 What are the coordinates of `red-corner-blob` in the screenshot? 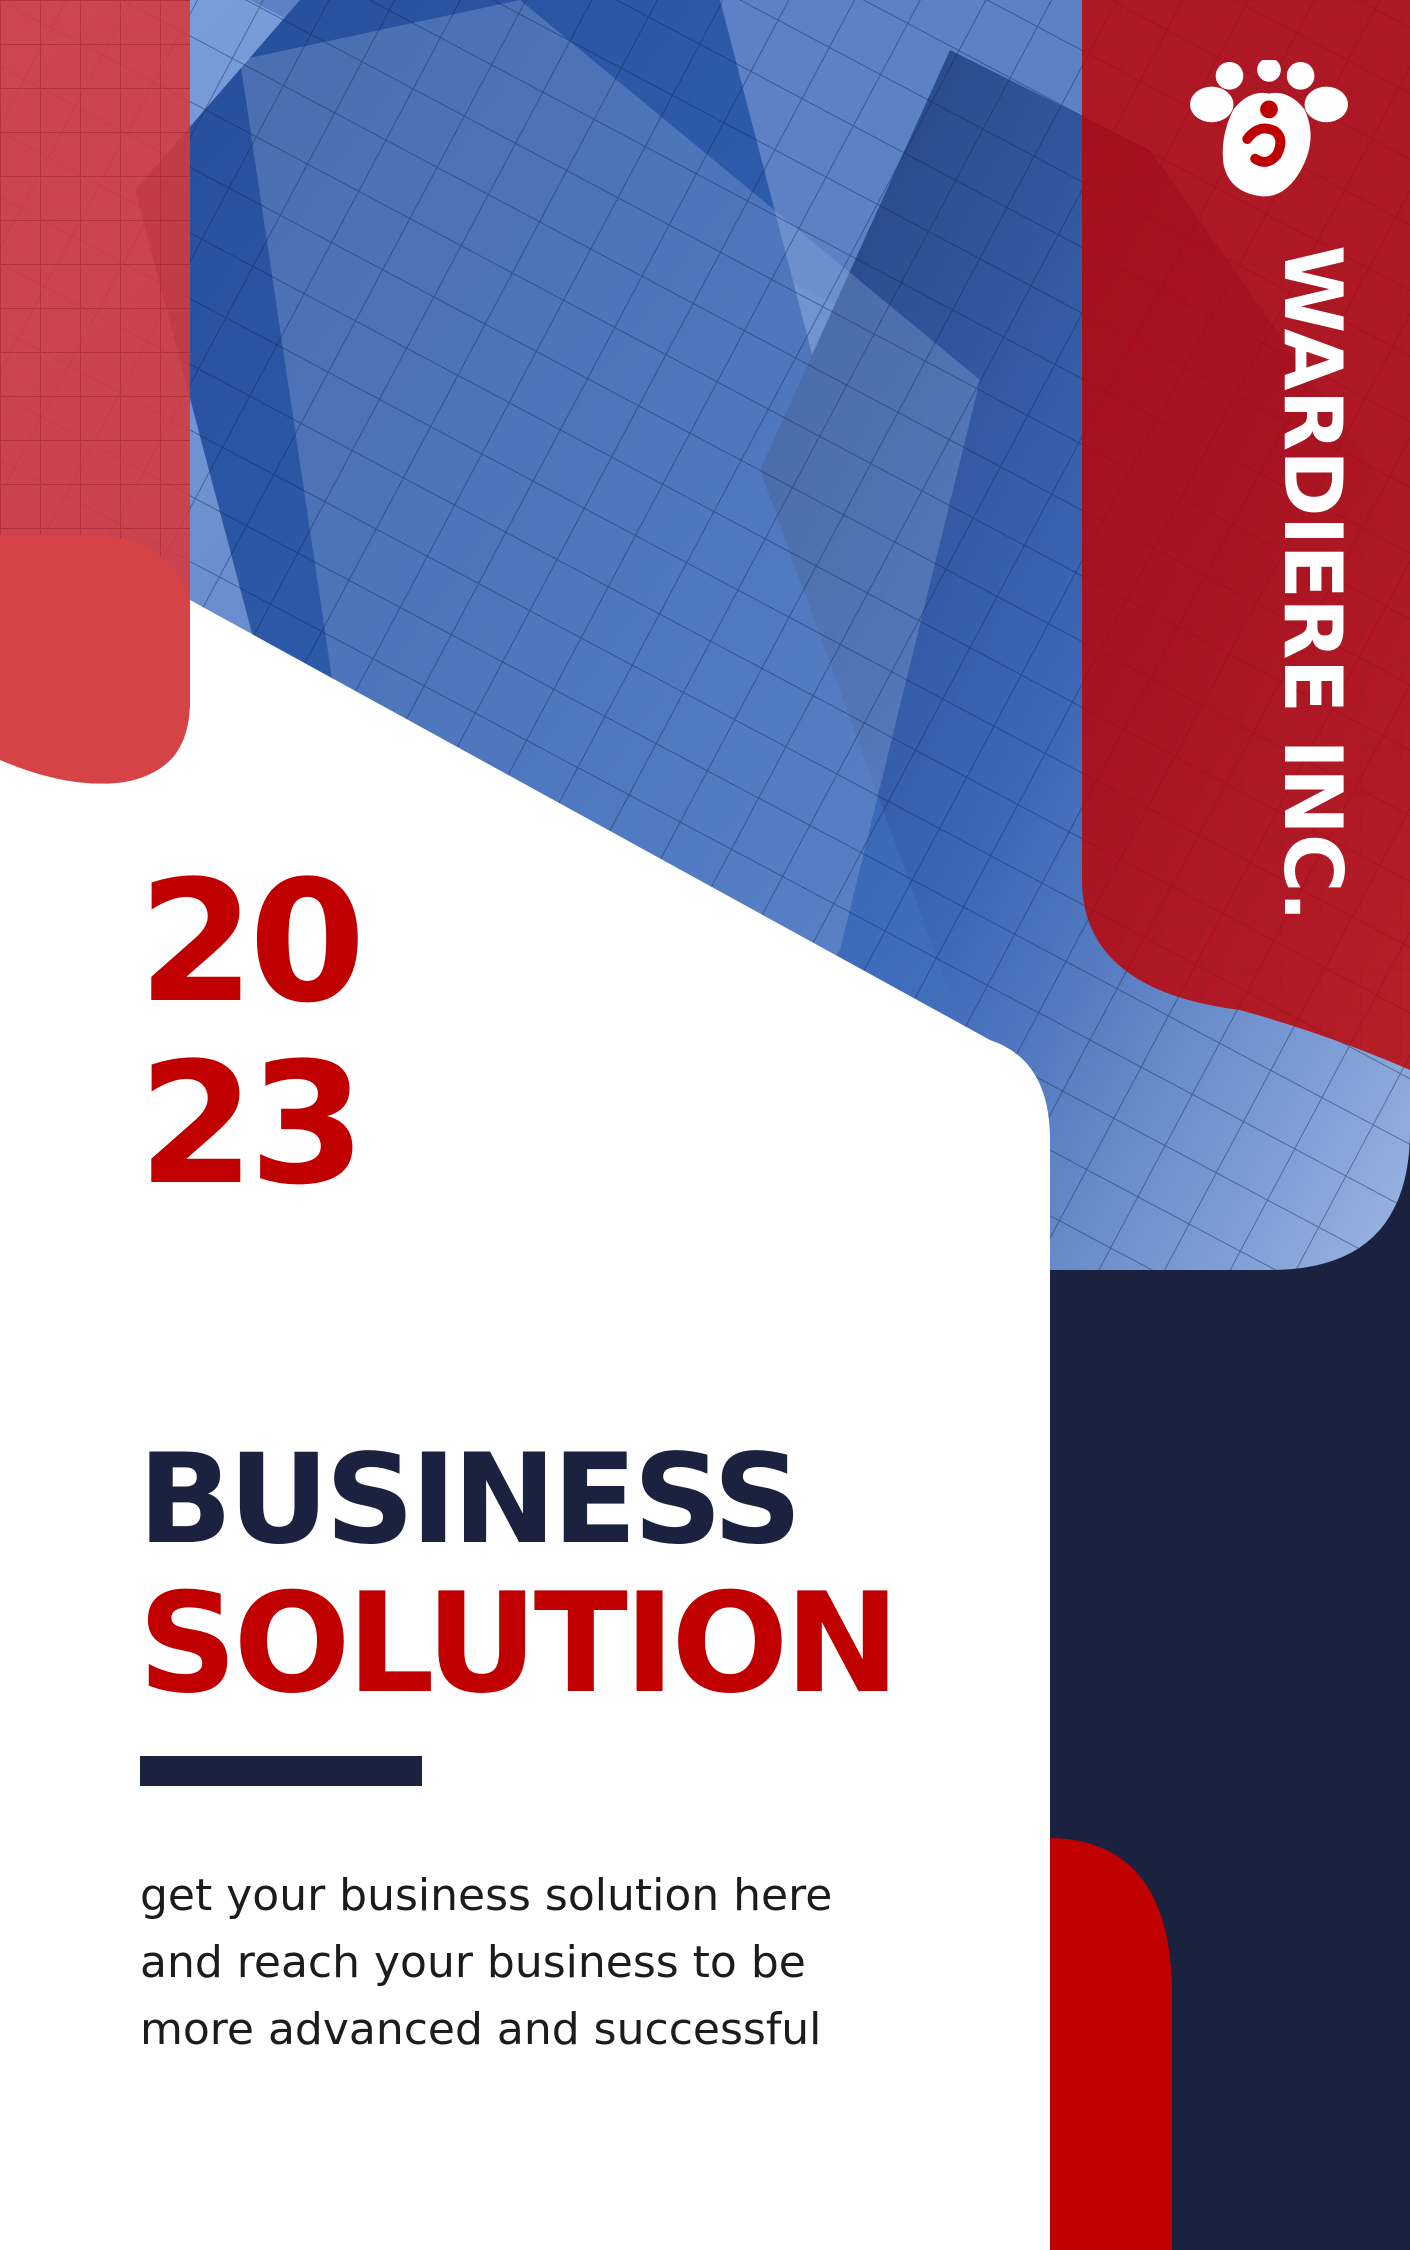 It's located at (95, 659).